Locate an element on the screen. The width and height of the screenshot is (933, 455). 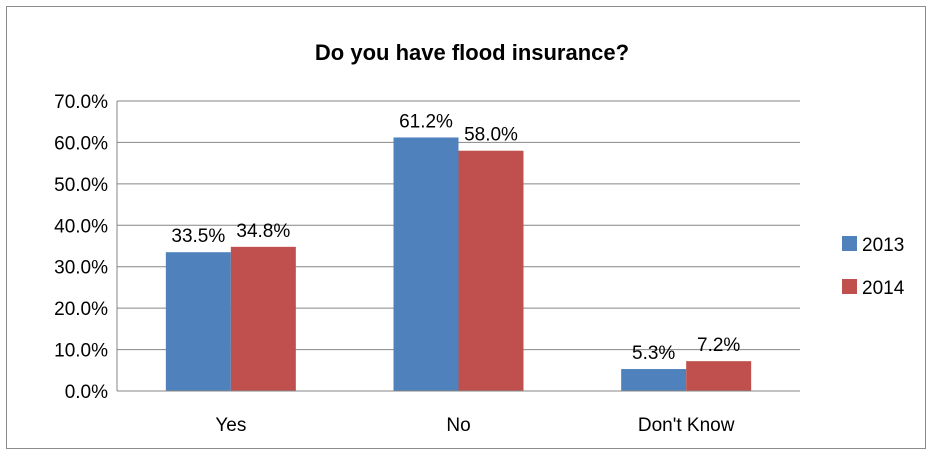
legend-label: 2014 is located at coordinates (883, 288).